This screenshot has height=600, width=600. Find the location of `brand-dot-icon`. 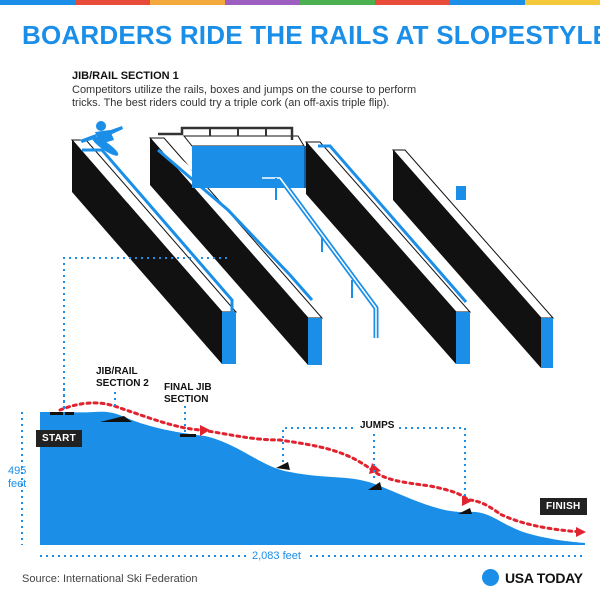

brand-dot-icon is located at coordinates (490, 577).